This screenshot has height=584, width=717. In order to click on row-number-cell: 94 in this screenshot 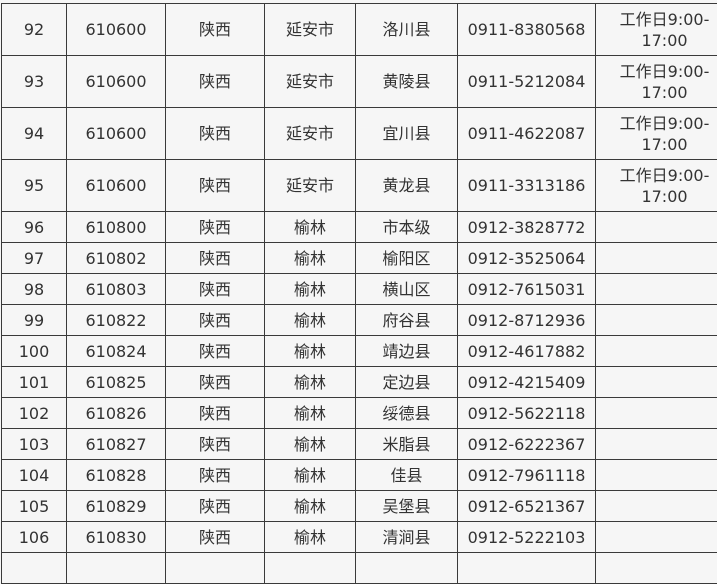, I will do `click(34, 134)`.